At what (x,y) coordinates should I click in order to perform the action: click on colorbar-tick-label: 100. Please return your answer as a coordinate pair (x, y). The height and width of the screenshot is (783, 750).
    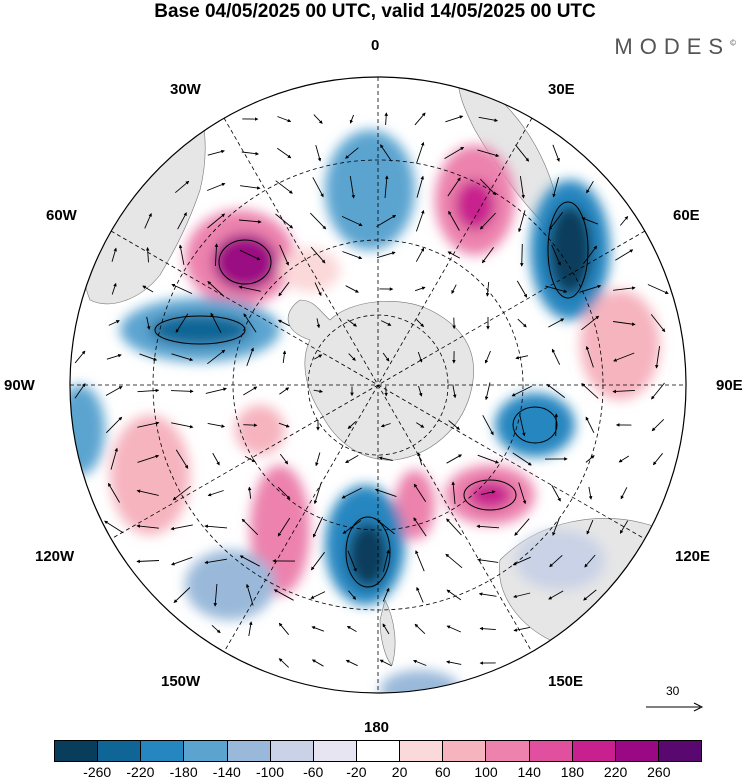
    Looking at the image, I should click on (486, 772).